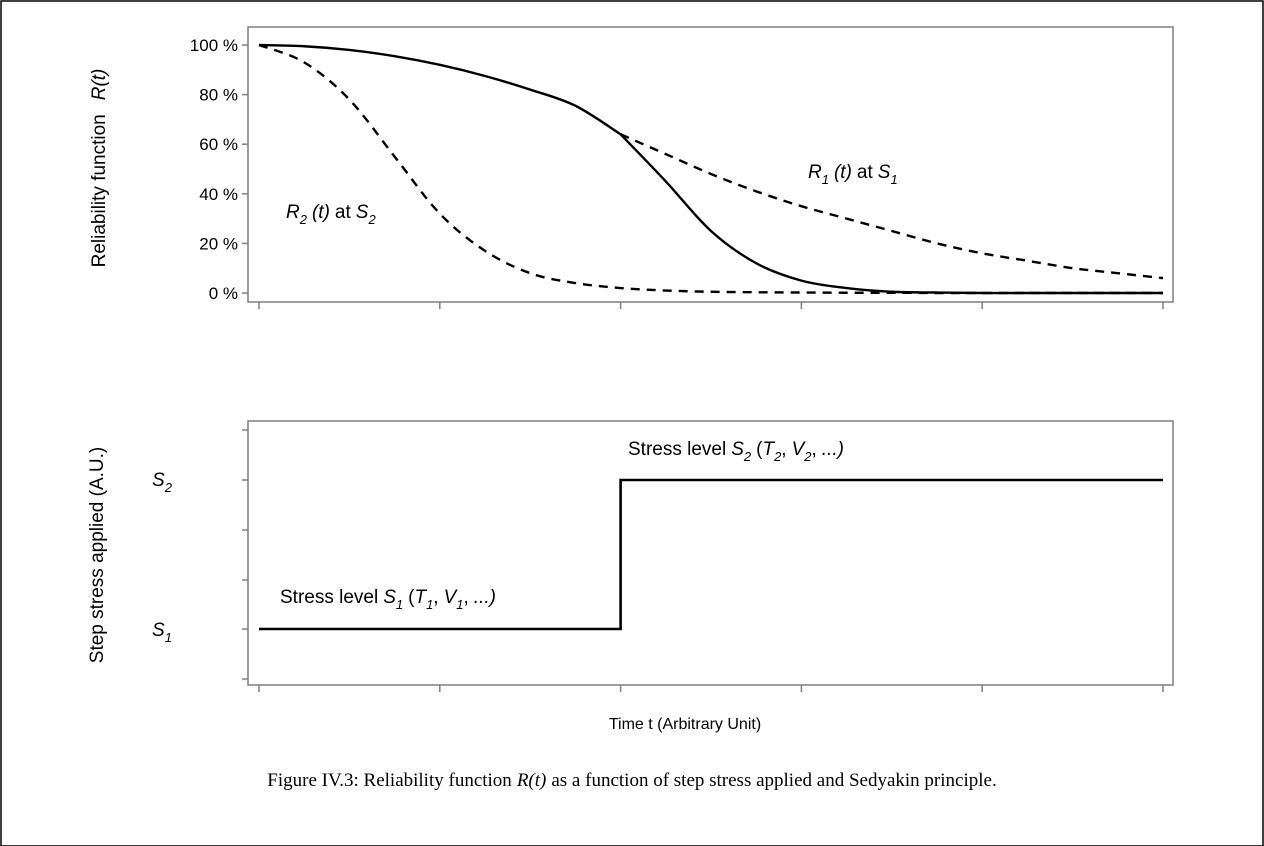 The image size is (1264, 846). What do you see at coordinates (711, 305) in the screenshot?
I see `reliability-x-ticks` at bounding box center [711, 305].